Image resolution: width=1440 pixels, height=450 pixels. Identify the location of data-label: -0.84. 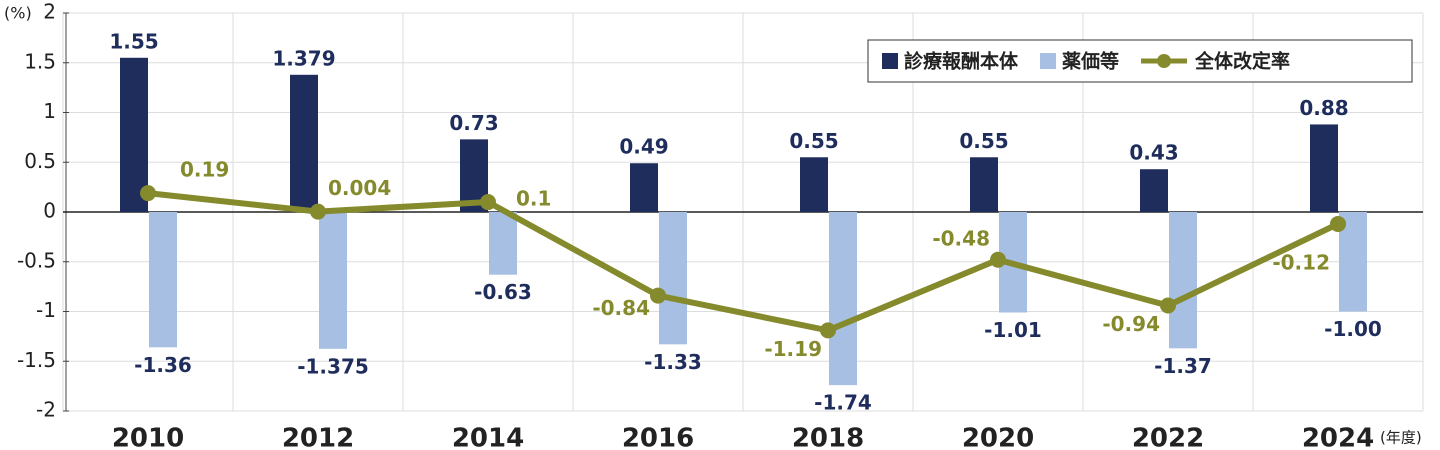
(621, 308).